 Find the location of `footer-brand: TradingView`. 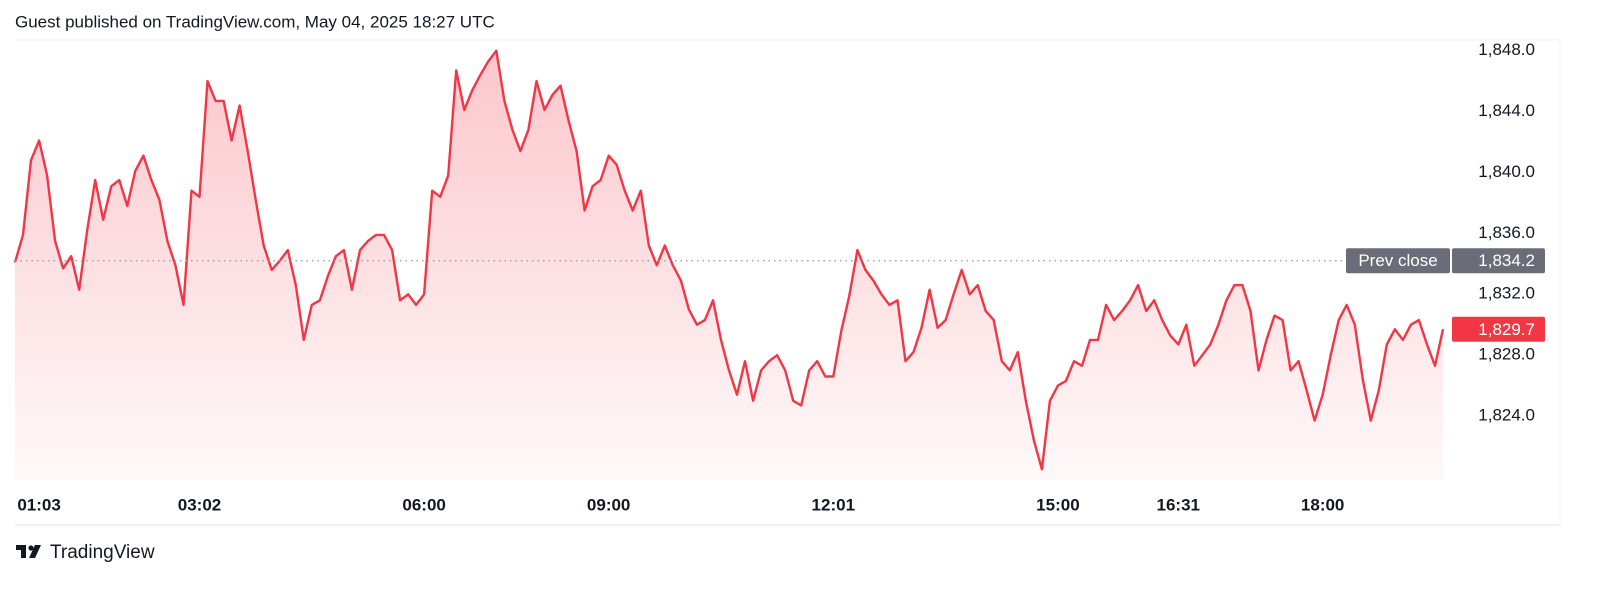

footer-brand: TradingView is located at coordinates (102, 552).